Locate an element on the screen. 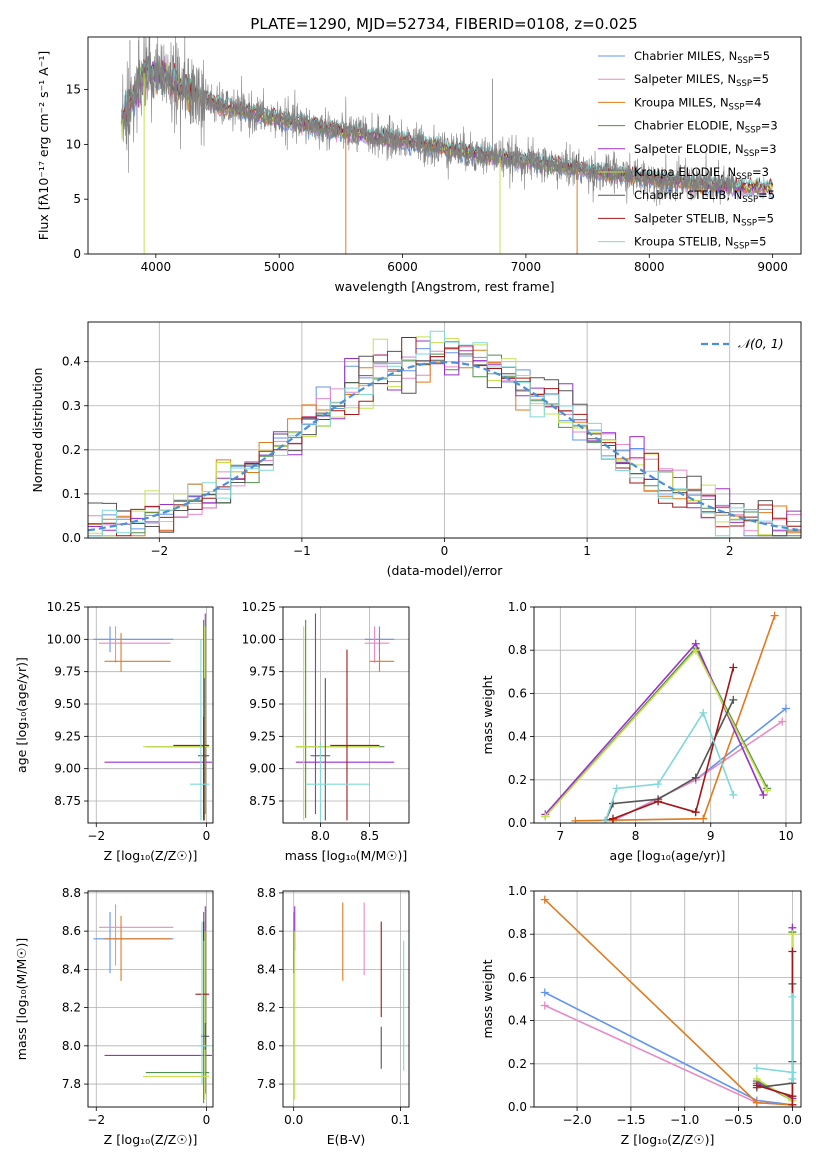  mass_age-plot-area is located at coordinates (345, 717).